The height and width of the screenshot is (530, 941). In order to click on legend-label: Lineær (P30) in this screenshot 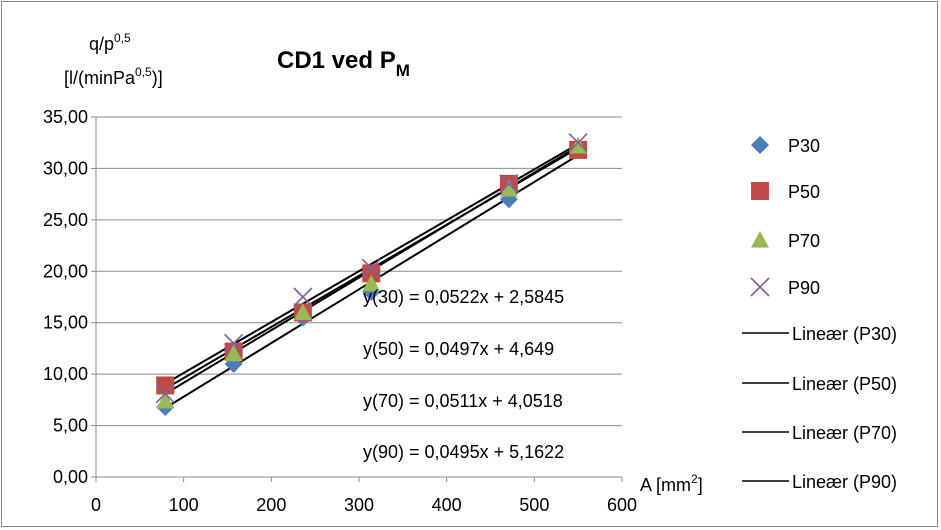, I will do `click(844, 334)`.